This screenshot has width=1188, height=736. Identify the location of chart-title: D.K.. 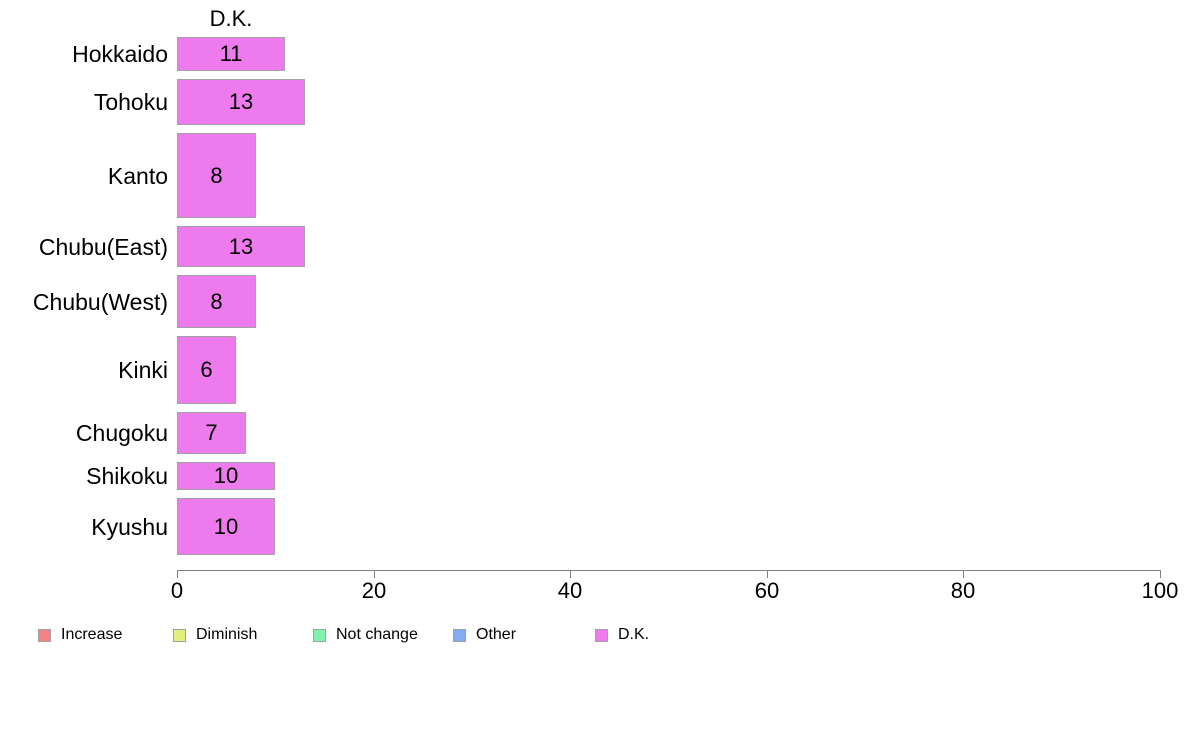
(231, 18).